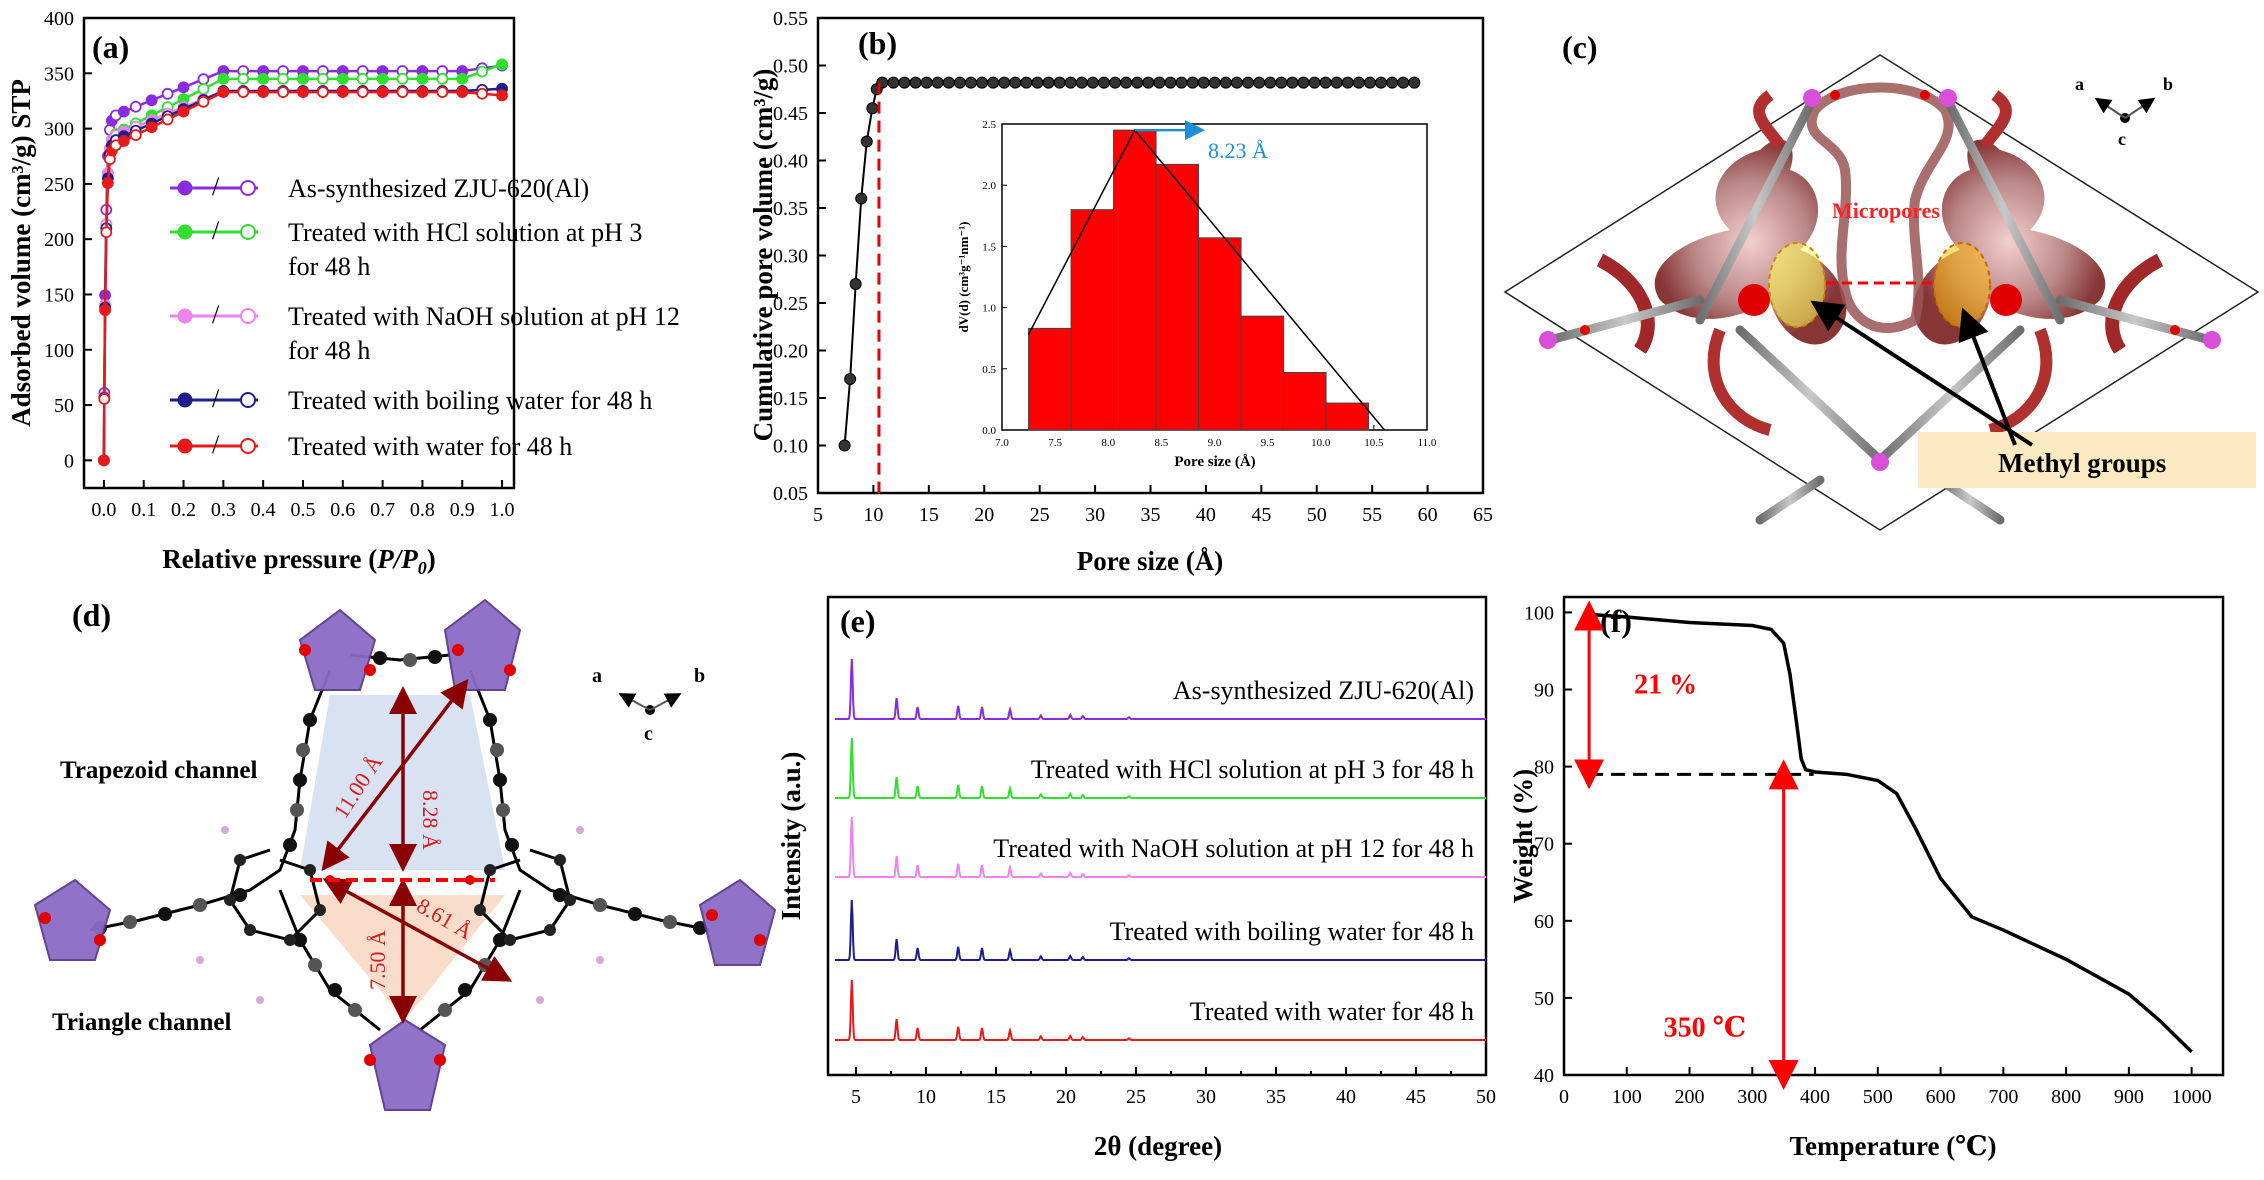  Describe the element at coordinates (1160, 930) in the screenshot. I see `xrd-pattern` at that location.